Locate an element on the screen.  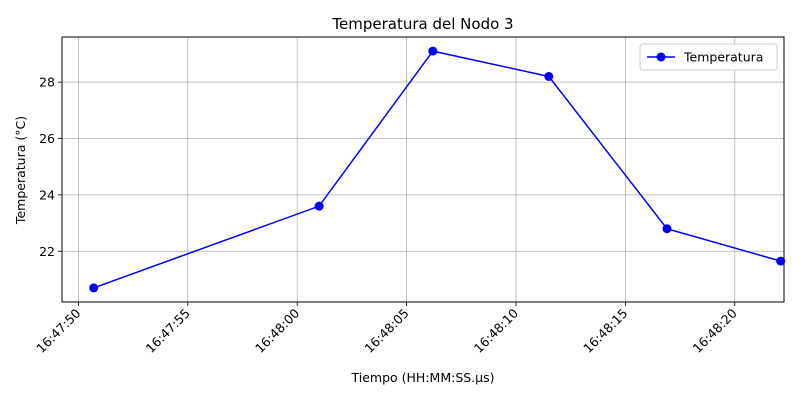
x-tick-label: 16:47:50 is located at coordinates (58, 330).